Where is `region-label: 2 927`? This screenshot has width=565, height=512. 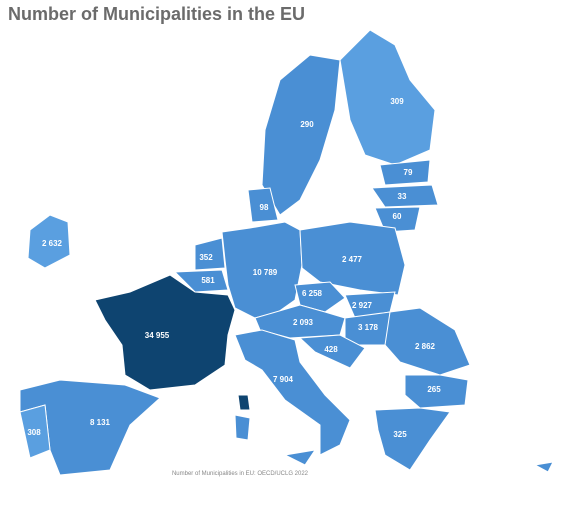
region-label: 2 927 is located at coordinates (362, 305).